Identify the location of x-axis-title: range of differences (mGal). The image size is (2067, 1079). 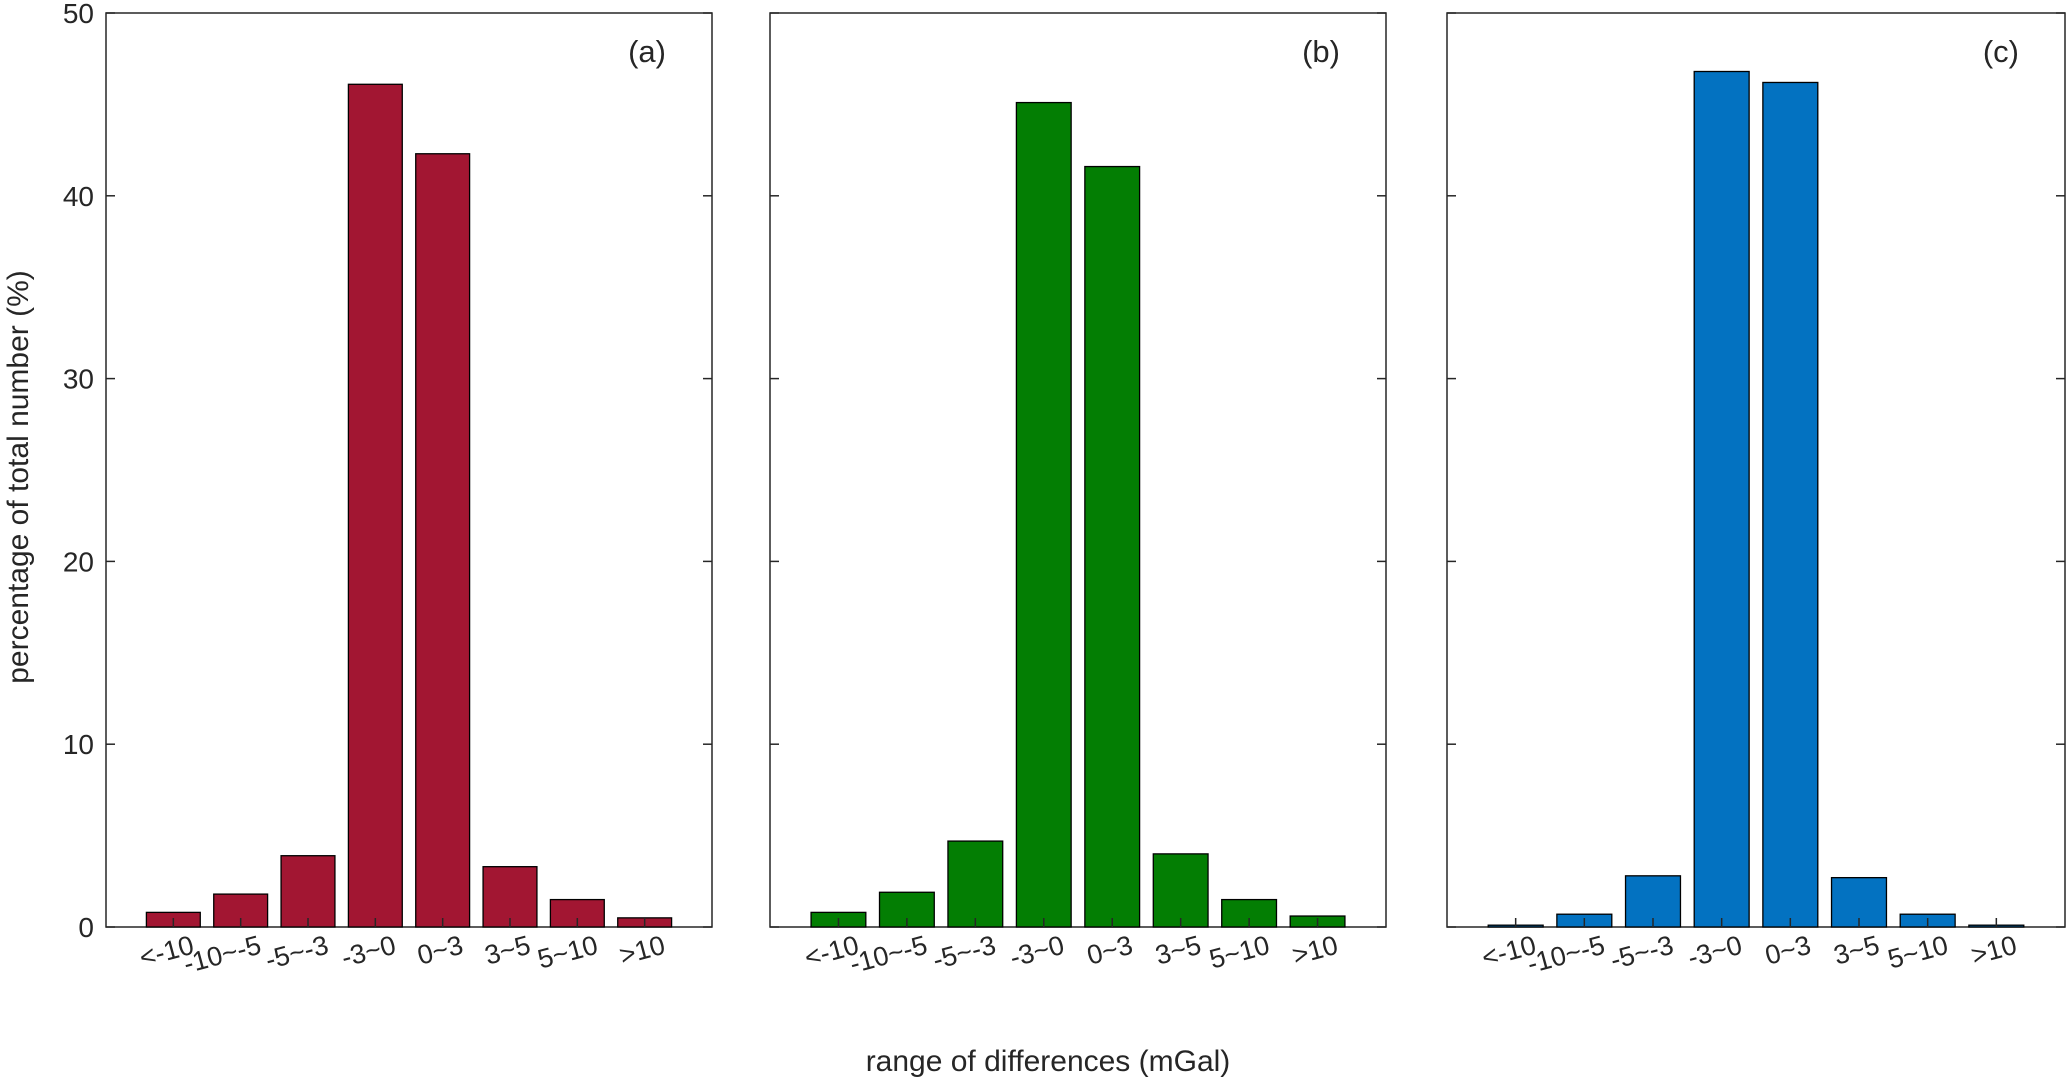
(1048, 1061).